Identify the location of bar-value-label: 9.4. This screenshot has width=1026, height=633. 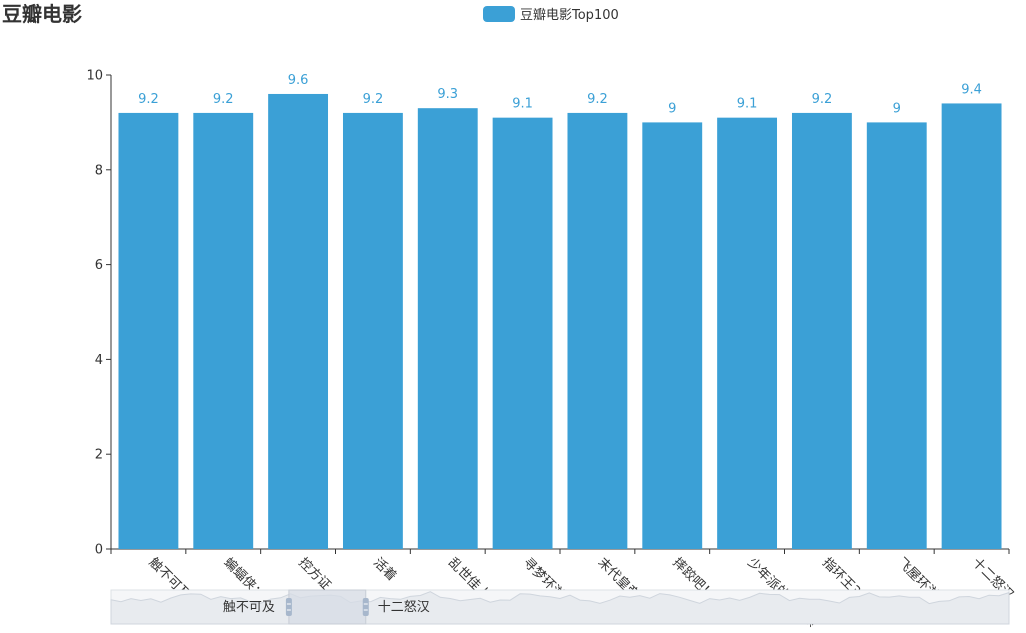
(971, 89).